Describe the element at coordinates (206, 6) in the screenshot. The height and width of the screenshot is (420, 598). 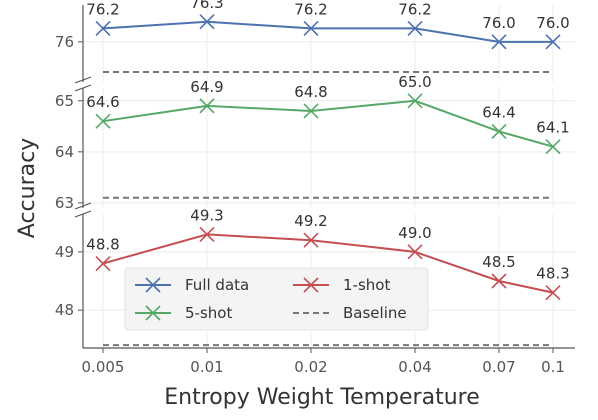
I see `data-label: 76.3` at that location.